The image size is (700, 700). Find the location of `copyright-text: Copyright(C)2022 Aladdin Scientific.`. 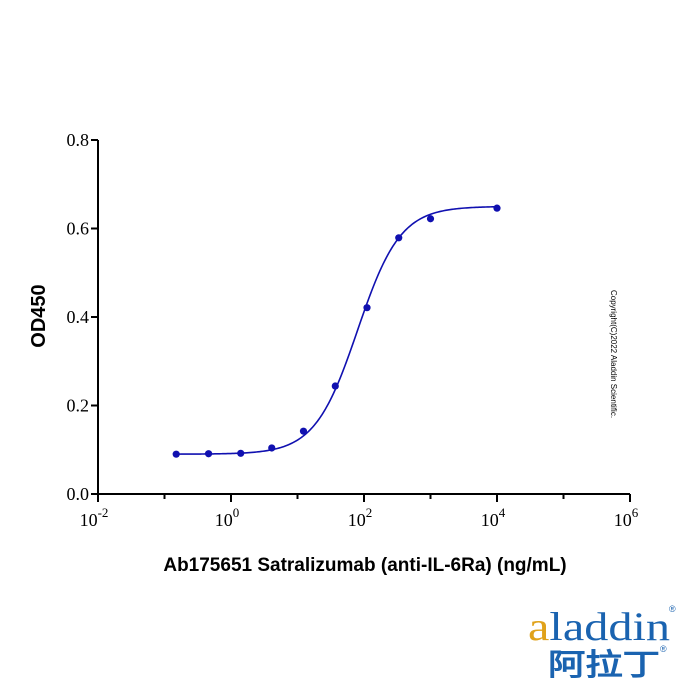

copyright-text: Copyright(C)2022 Aladdin Scientific. is located at coordinates (613, 354).